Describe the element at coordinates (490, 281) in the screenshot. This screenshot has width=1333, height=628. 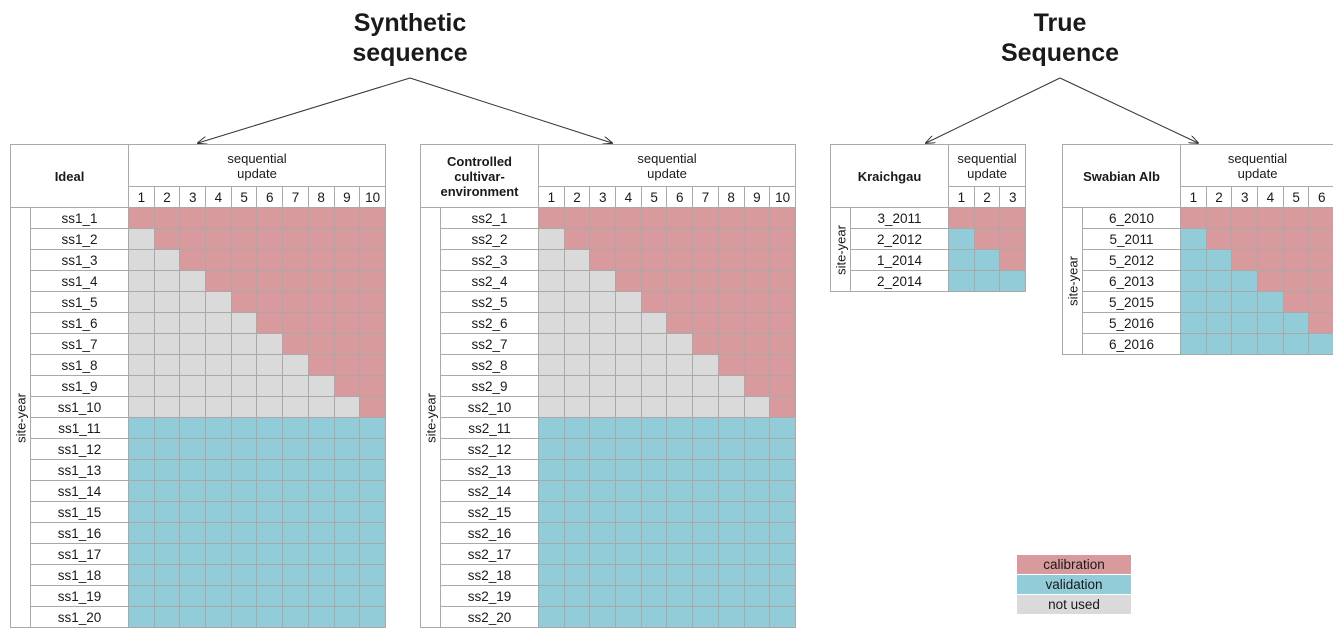
I see `site-year-row-label: ss2_4` at that location.